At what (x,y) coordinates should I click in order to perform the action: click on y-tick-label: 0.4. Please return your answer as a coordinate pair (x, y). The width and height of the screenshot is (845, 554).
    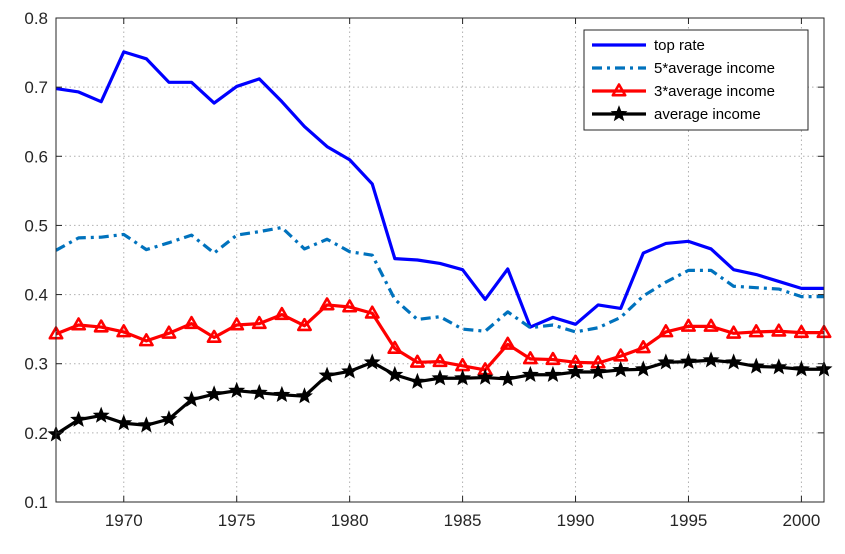
    Looking at the image, I should click on (36, 295).